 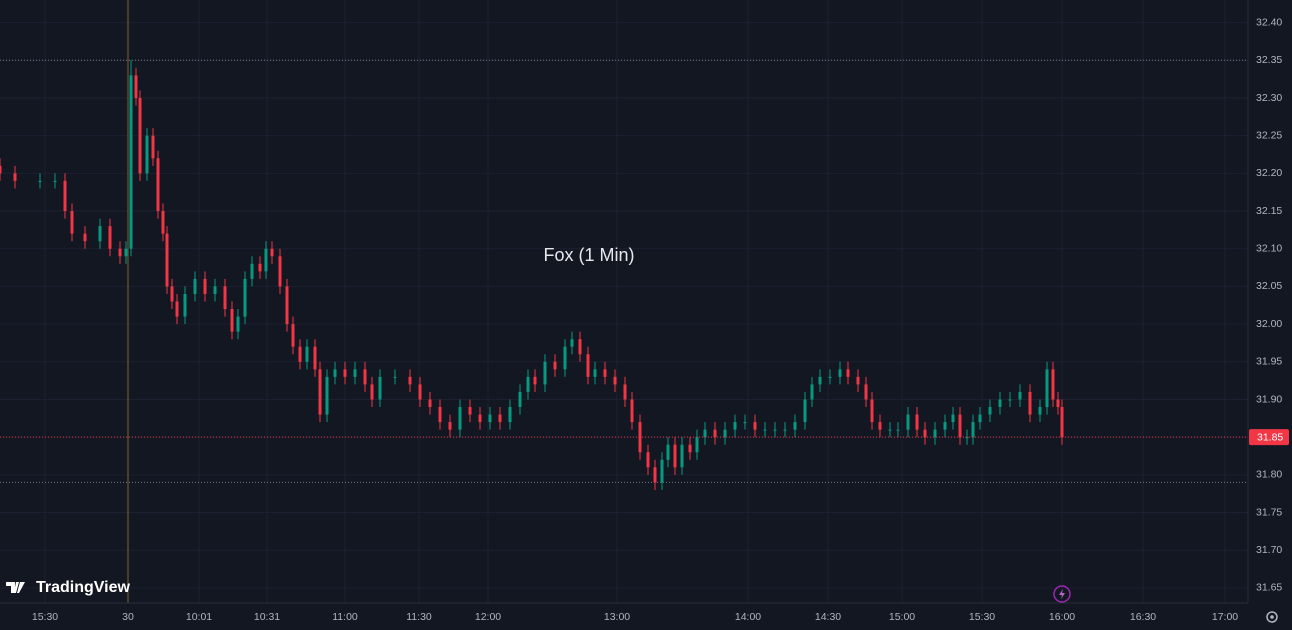 What do you see at coordinates (345, 617) in the screenshot?
I see `x-tick-label: 11:00` at bounding box center [345, 617].